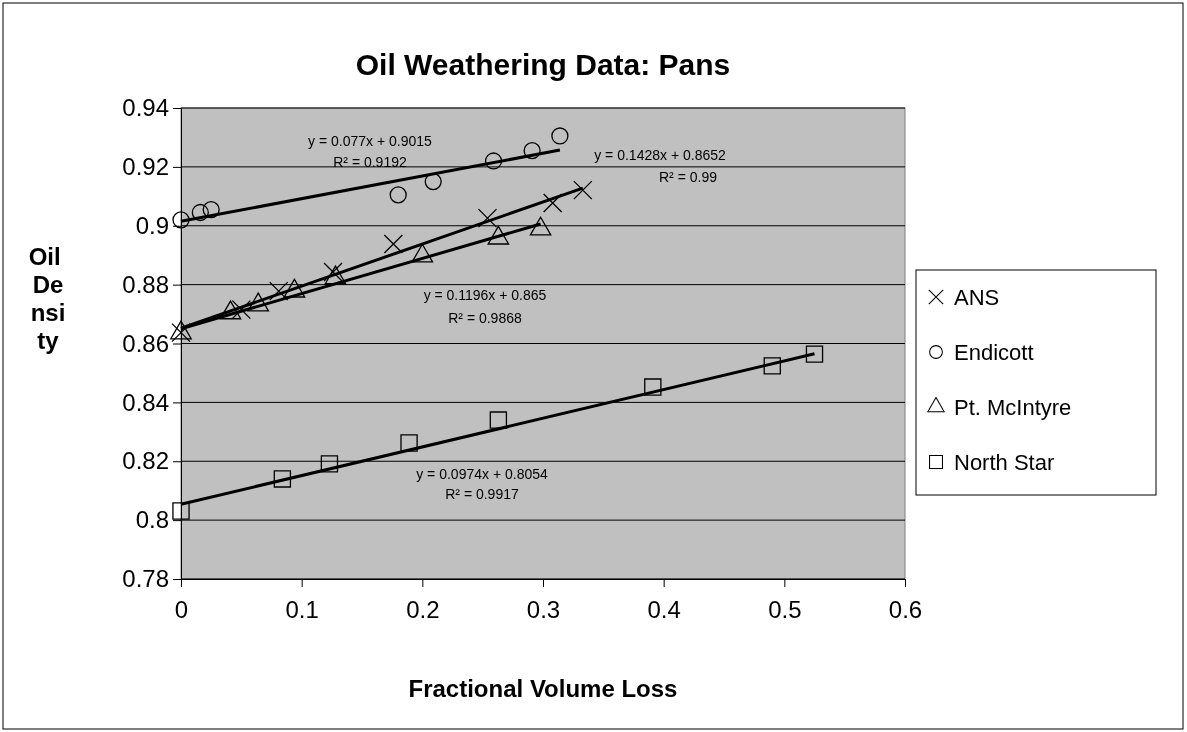 The width and height of the screenshot is (1187, 732). What do you see at coordinates (688, 177) in the screenshot?
I see `annotation: R² = 0.99` at bounding box center [688, 177].